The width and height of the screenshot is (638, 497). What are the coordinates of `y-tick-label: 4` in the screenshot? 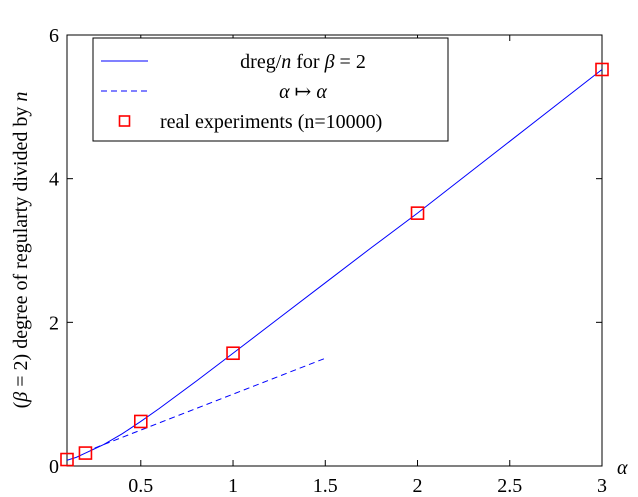 It's located at (54, 180).